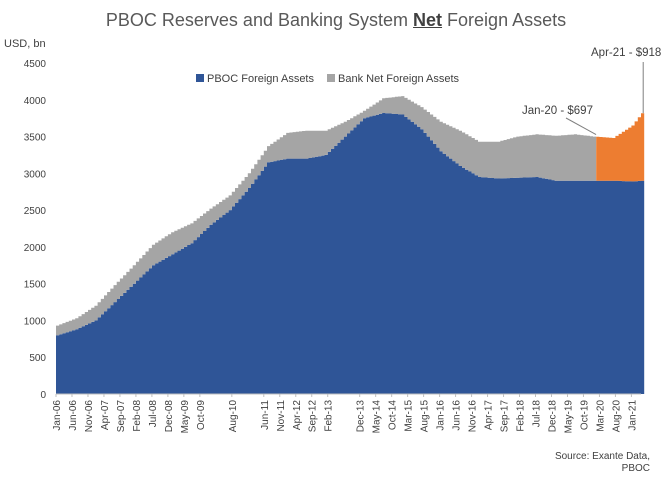  I want to click on x-tick-label: Jul-08, so click(153, 414).